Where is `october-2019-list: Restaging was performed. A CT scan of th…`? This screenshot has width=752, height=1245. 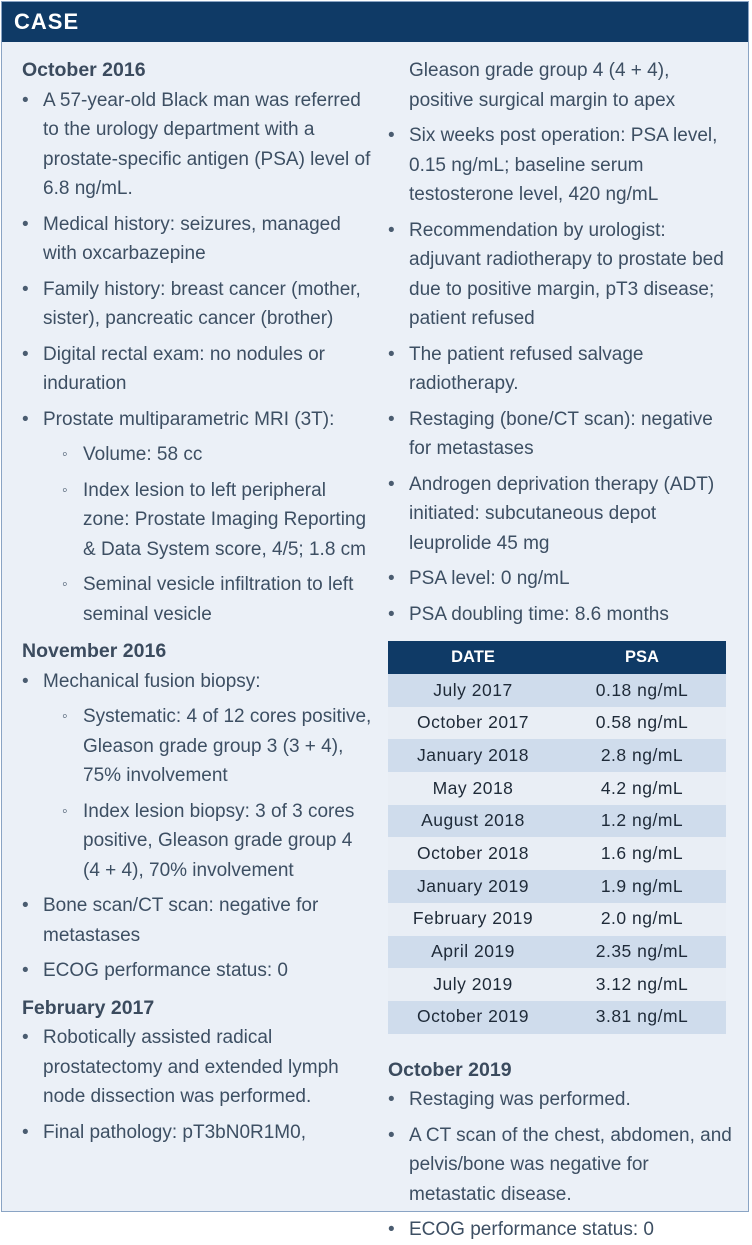 october-2019-list: Restaging was performed. A CT scan of th… is located at coordinates (561, 1165).